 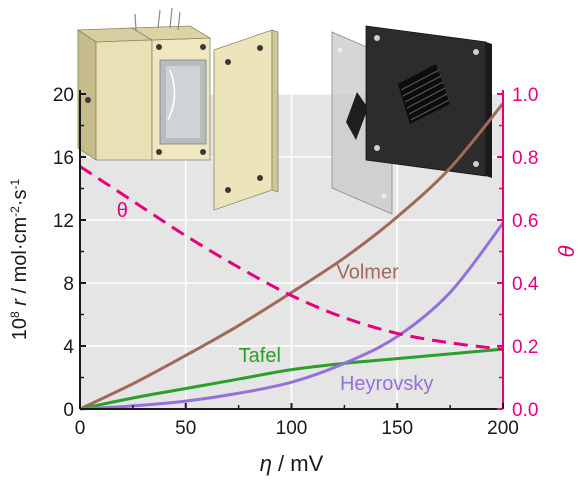 What do you see at coordinates (260, 356) in the screenshot?
I see `series-label-tafel: Tafel` at bounding box center [260, 356].